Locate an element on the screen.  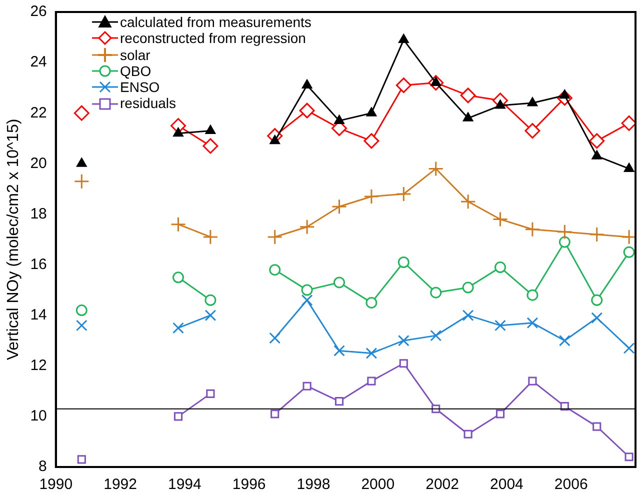
x-tick-label: 2006 is located at coordinates (571, 485).